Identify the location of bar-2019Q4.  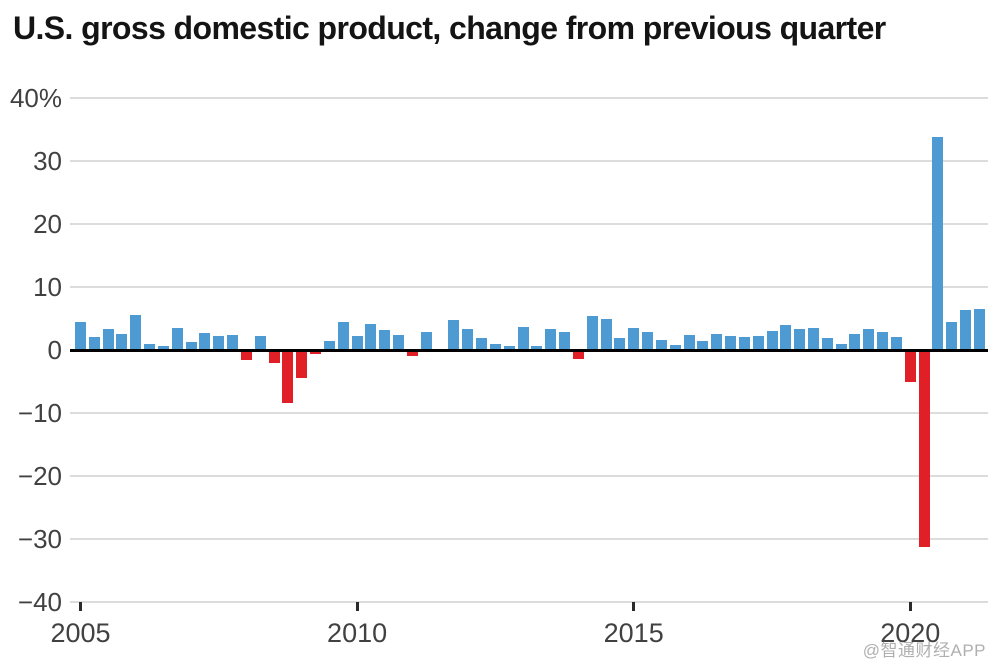
(896, 343).